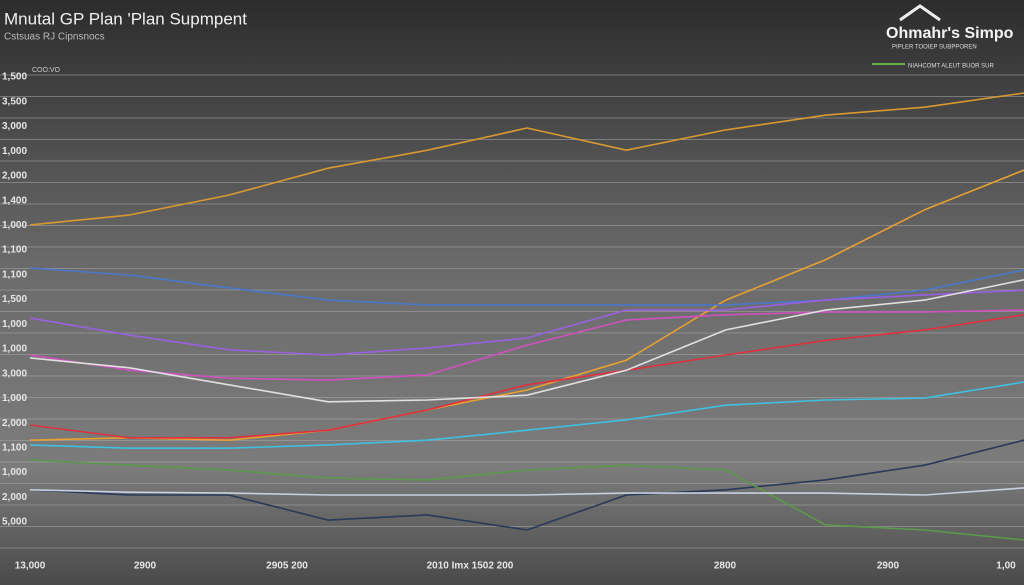  Describe the element at coordinates (46, 70) in the screenshot. I see `axis-note: COO:VO` at that location.